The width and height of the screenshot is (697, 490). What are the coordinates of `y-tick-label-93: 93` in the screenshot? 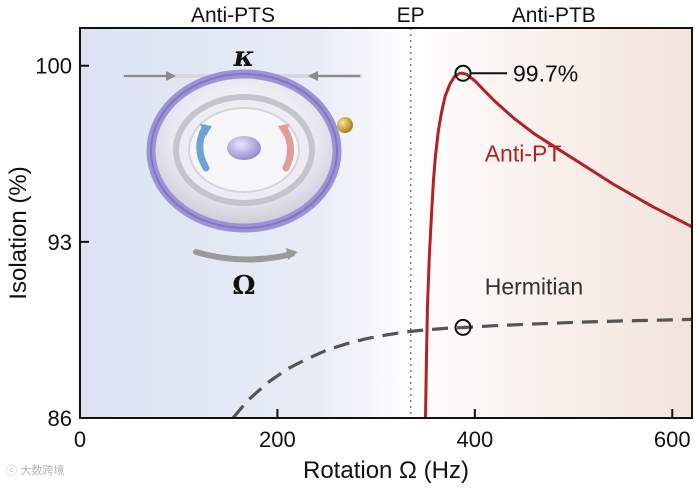 It's located at (60, 242).